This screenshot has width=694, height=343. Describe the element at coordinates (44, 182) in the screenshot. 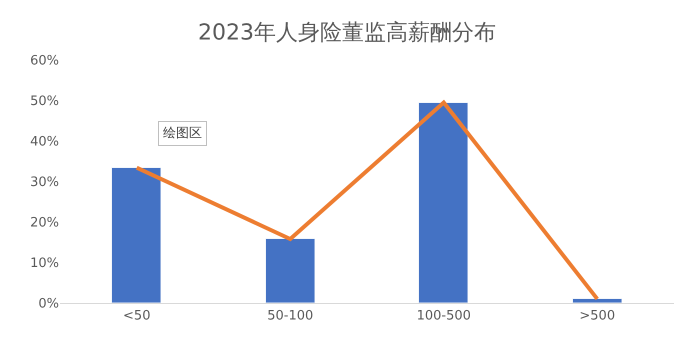

I see `y-tick-label: 30%` at that location.